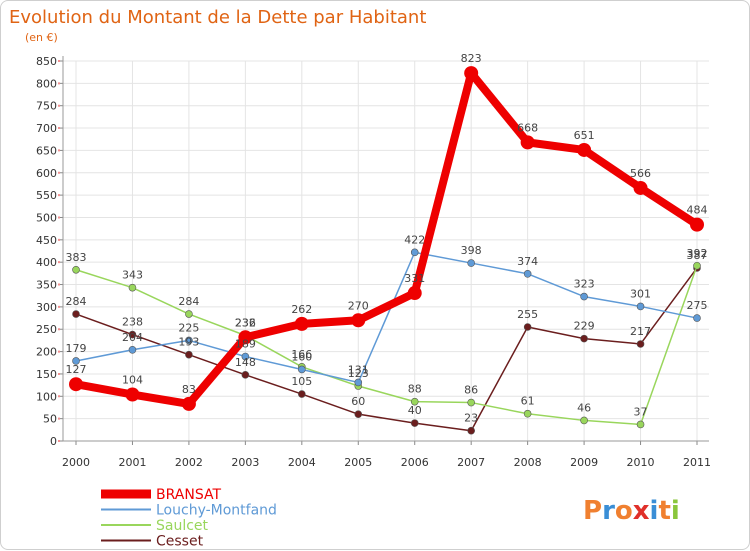 This screenshot has height=551, width=750. I want to click on x-tick-label: 2009, so click(584, 462).